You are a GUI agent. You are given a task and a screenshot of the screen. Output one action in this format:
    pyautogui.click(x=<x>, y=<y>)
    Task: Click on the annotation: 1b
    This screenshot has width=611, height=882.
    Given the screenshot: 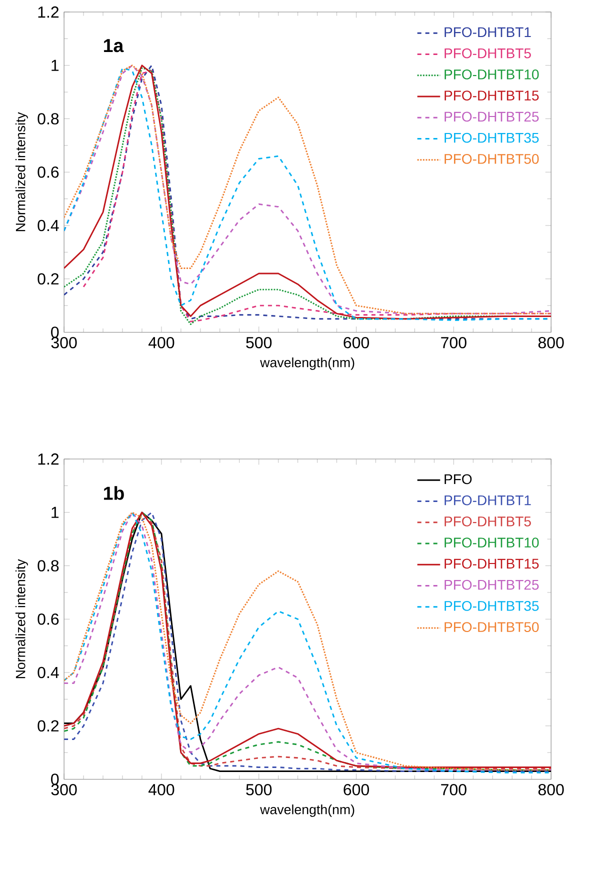 What is the action you would take?
    pyautogui.click(x=114, y=493)
    